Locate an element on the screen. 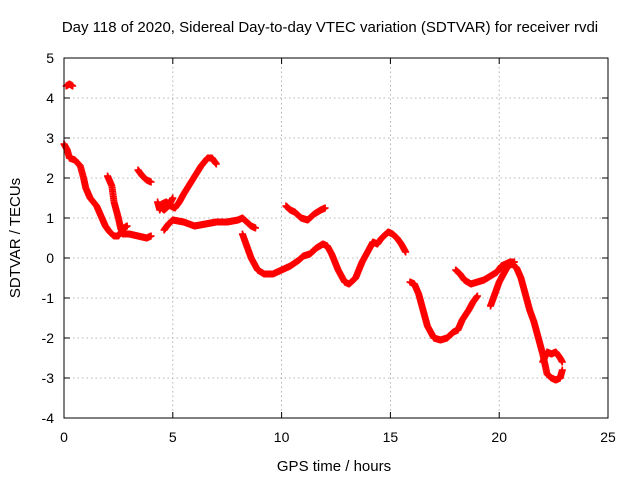 Image resolution: width=640 pixels, height=480 pixels. y-tick-label: 2 is located at coordinates (50, 178).